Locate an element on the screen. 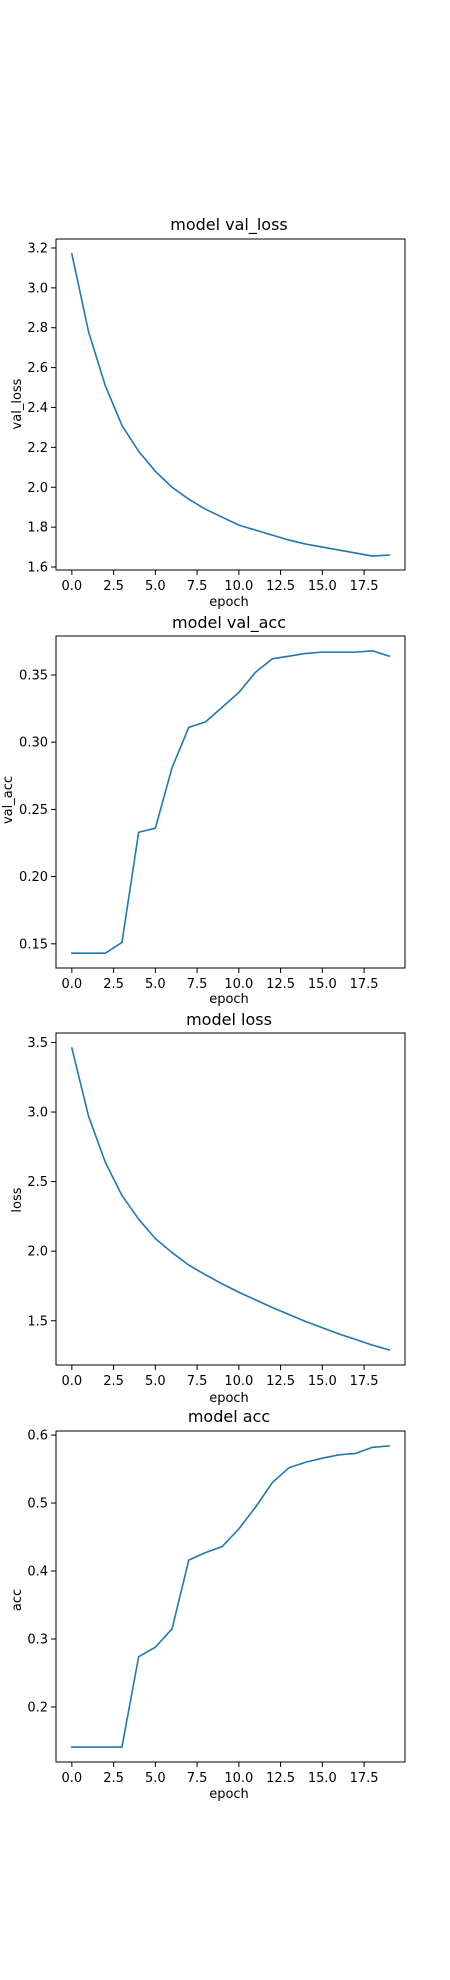 The height and width of the screenshot is (1980, 450). chart-title: model val_loss is located at coordinates (229, 225).